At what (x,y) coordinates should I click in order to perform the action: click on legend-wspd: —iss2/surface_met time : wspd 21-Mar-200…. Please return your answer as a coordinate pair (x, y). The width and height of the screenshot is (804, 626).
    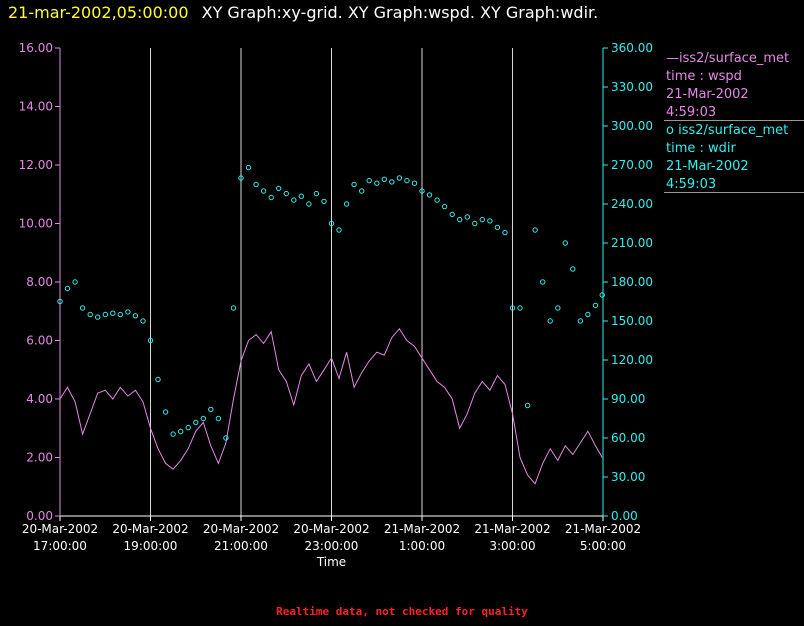
    Looking at the image, I should click on (727, 86).